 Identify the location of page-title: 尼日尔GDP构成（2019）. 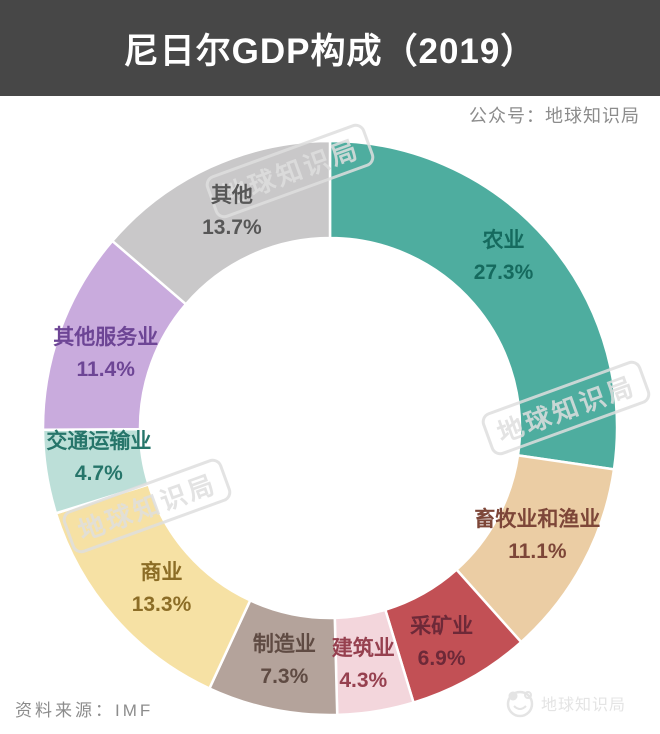
(330, 51).